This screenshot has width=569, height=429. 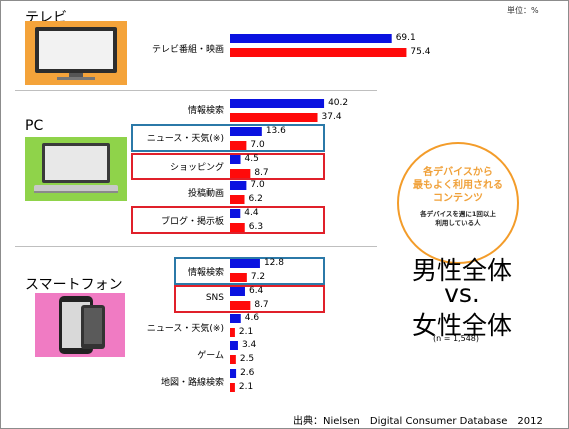 I want to click on title-line-1: 男性全体, so click(x=461, y=270).